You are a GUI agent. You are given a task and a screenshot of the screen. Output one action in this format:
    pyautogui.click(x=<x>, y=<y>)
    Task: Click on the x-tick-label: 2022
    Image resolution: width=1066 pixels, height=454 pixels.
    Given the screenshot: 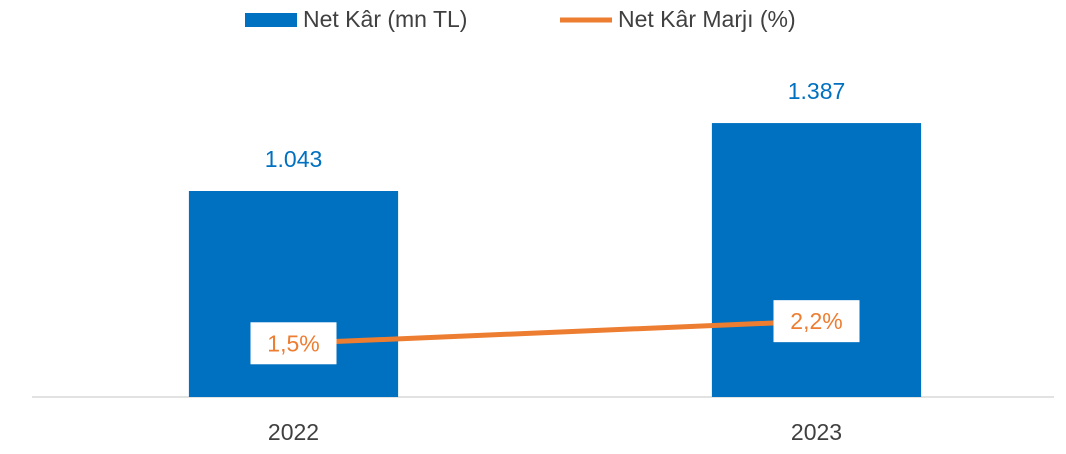 What is the action you would take?
    pyautogui.click(x=293, y=432)
    